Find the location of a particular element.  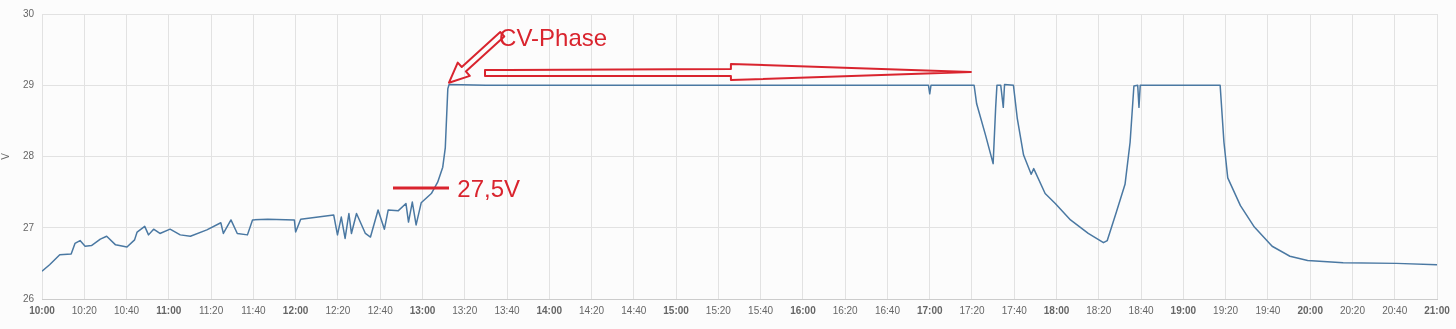

x-tick-label: 10:40 is located at coordinates (127, 310).